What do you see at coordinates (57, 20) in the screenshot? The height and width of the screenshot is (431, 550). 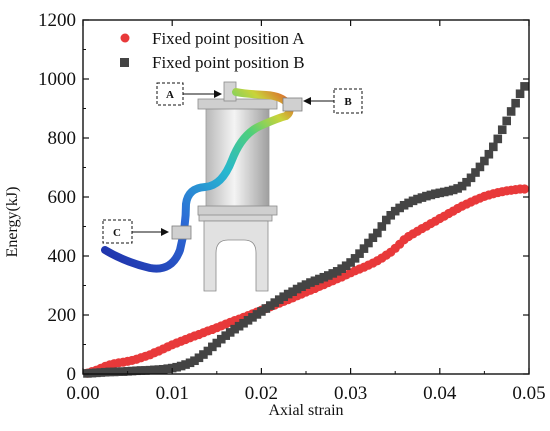 I see `y-tick-label-6: 1200` at bounding box center [57, 20].